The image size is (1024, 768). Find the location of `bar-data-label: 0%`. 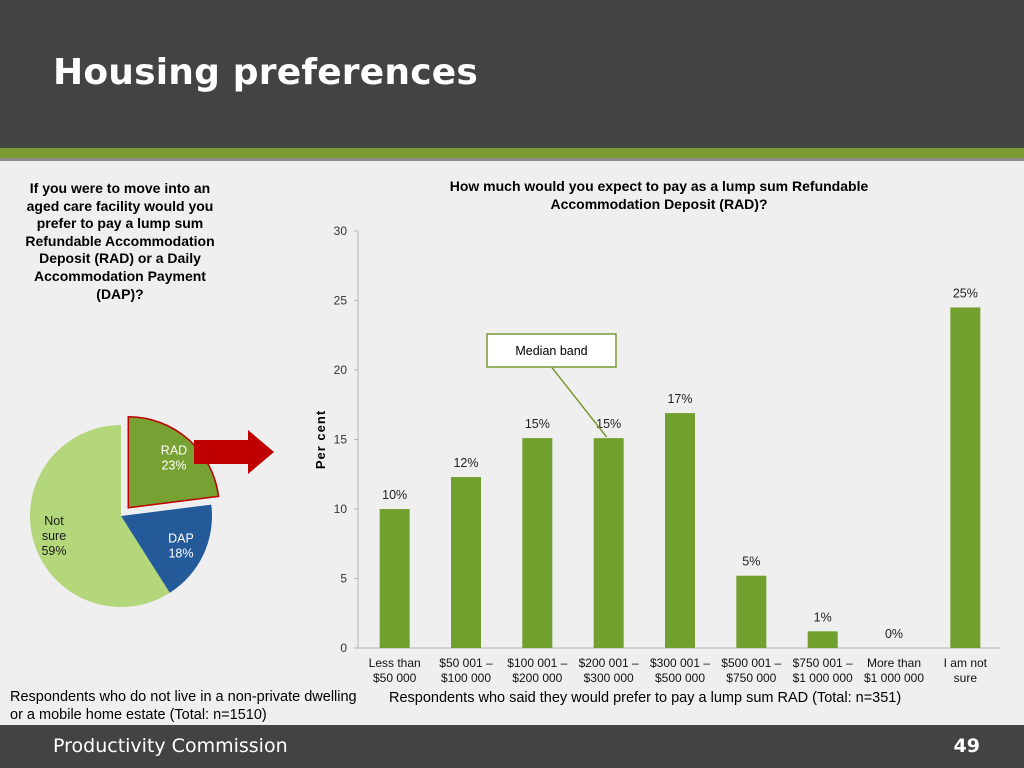

bar-data-label: 0% is located at coordinates (894, 634).